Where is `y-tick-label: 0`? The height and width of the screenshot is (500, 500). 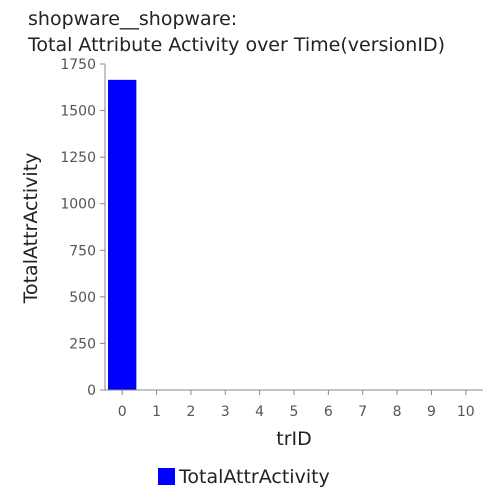
y-tick-label: 0 is located at coordinates (91, 391).